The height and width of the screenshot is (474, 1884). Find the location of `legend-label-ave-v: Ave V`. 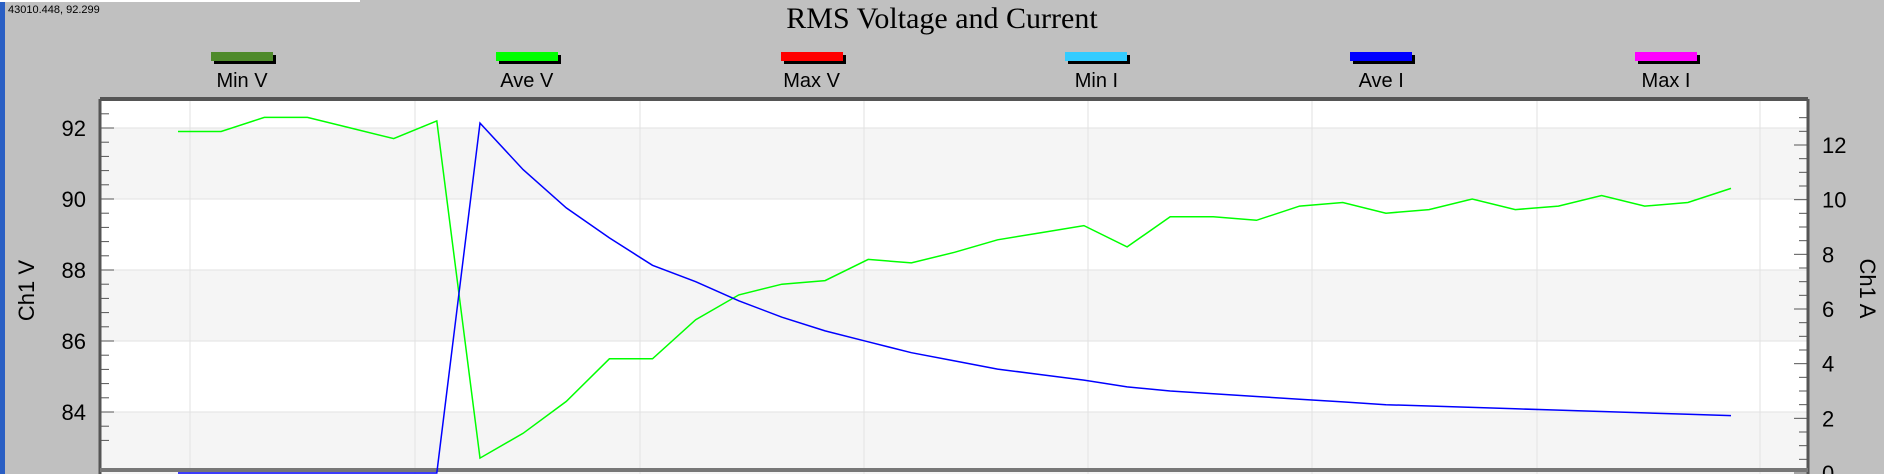

legend-label-ave-v: Ave V is located at coordinates (527, 81).